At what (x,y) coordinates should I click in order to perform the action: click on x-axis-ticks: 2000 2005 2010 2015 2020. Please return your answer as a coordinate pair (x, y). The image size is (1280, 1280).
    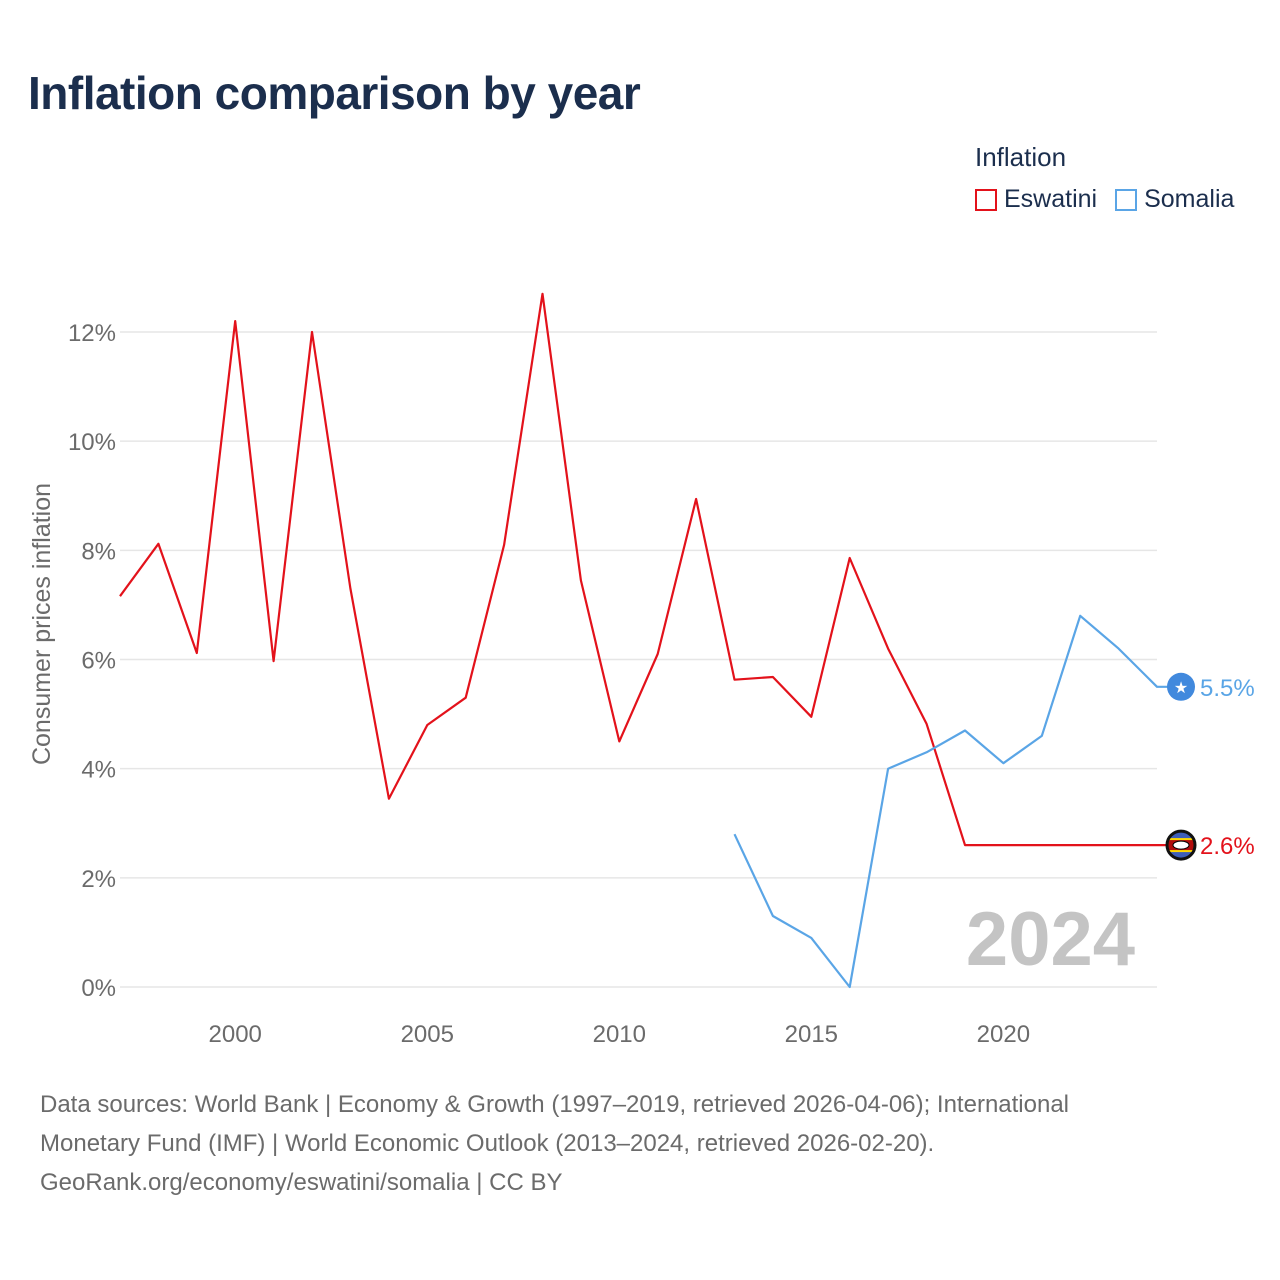
    Looking at the image, I should click on (620, 1034).